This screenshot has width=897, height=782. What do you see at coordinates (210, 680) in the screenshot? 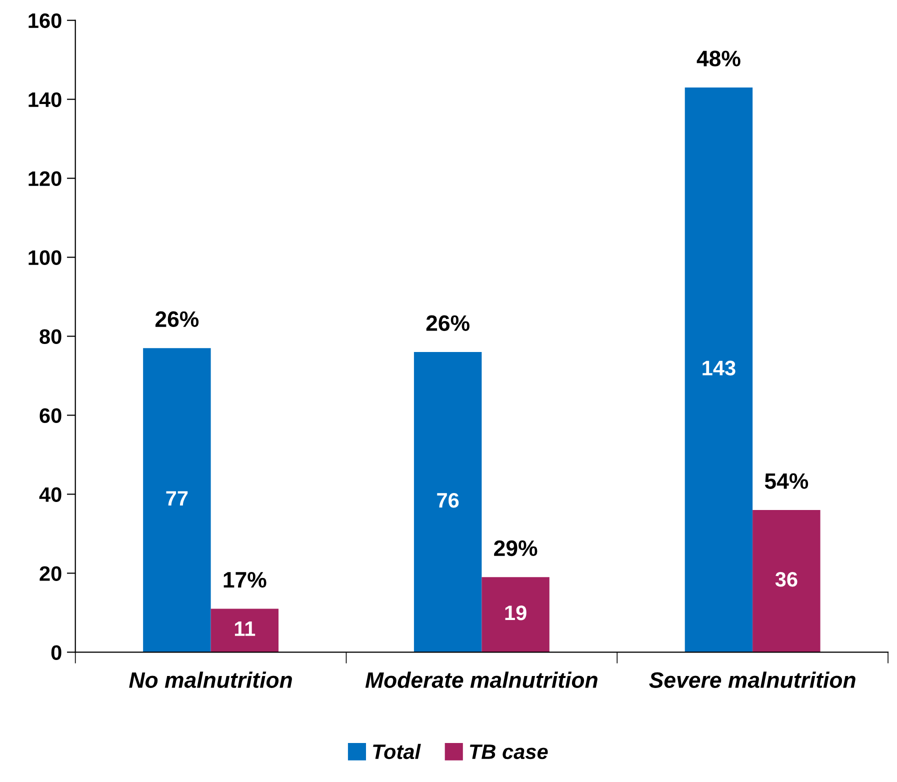
I see `x-tick-label: No malnutrition` at bounding box center [210, 680].